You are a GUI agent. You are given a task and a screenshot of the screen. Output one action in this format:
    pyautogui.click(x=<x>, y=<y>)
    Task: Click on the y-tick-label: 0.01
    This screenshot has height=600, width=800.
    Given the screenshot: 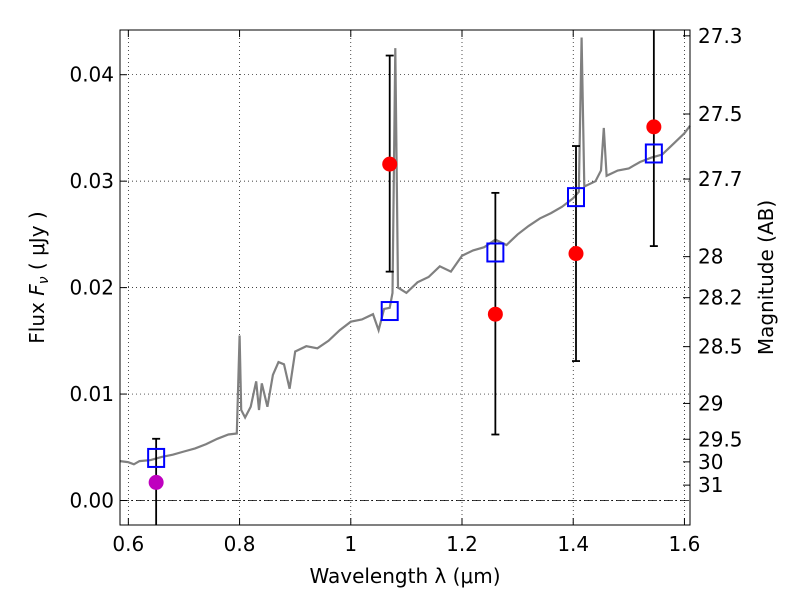 What is the action you would take?
    pyautogui.click(x=91, y=394)
    